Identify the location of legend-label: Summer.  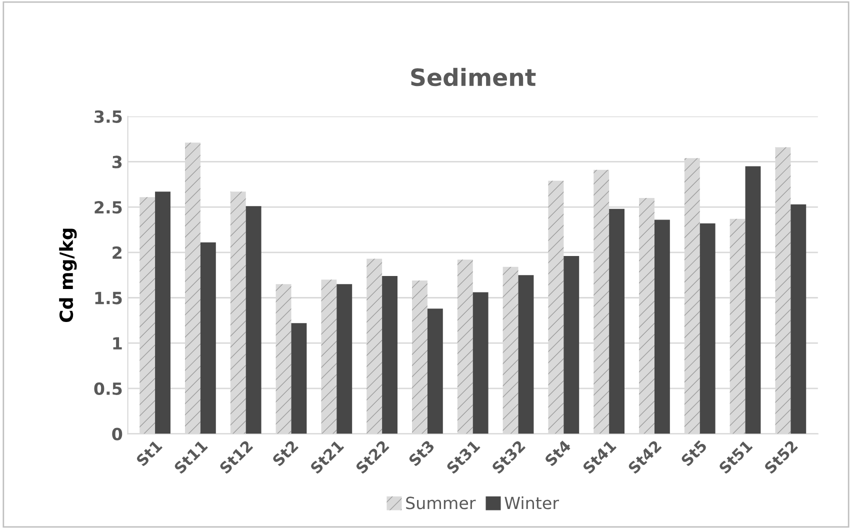
(441, 503).